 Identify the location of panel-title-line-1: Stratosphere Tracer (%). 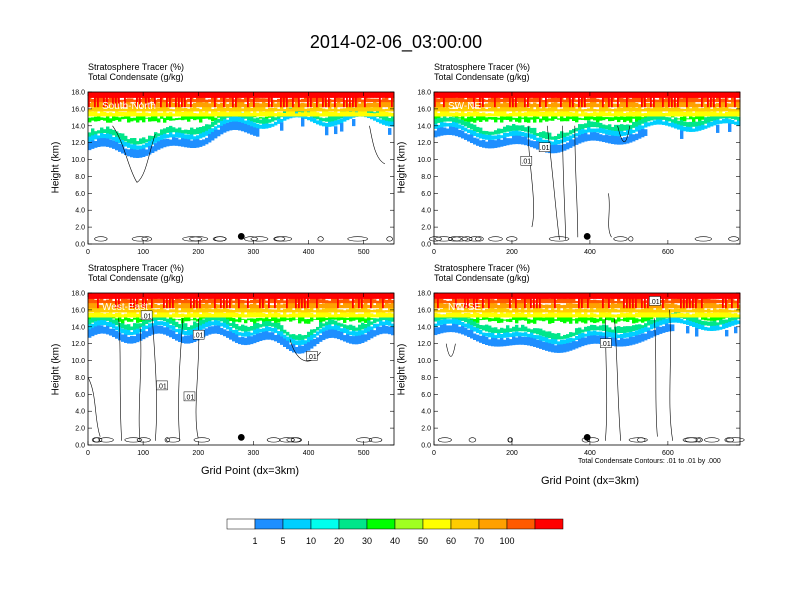
(482, 67).